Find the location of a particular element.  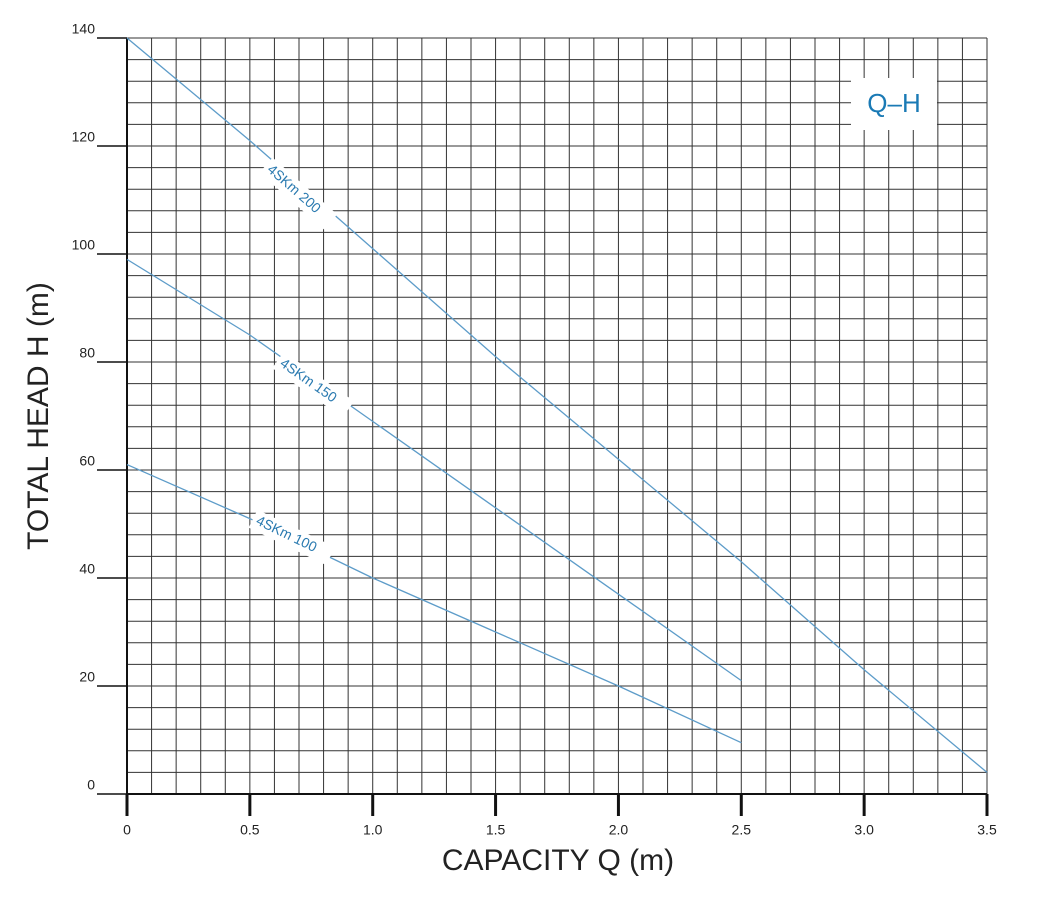

y-tick-label: 20 is located at coordinates (87, 677).